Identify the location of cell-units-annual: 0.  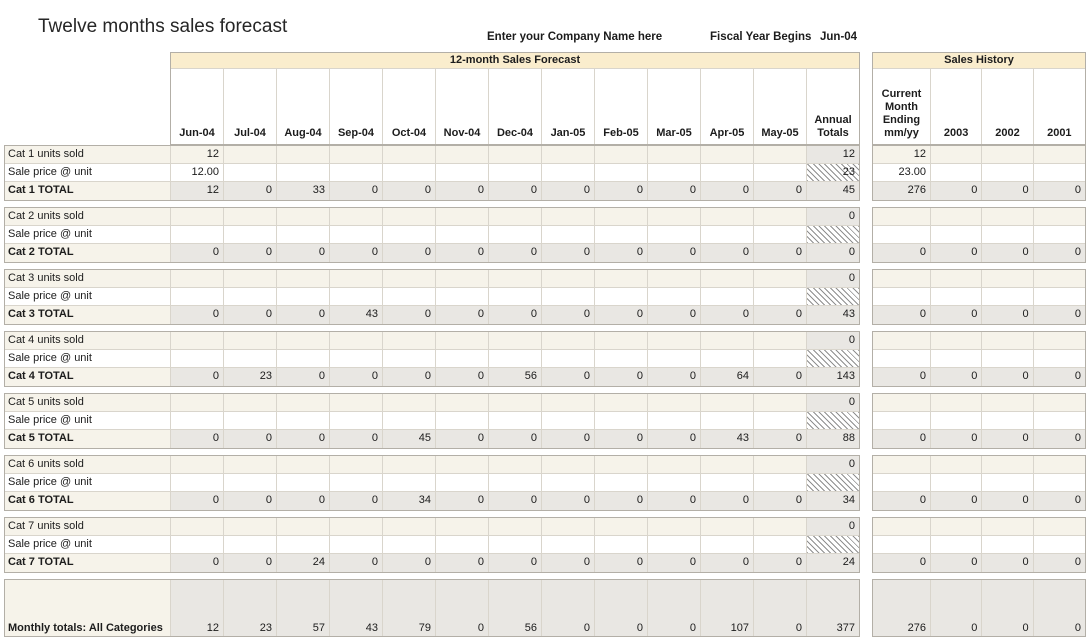
(833, 527).